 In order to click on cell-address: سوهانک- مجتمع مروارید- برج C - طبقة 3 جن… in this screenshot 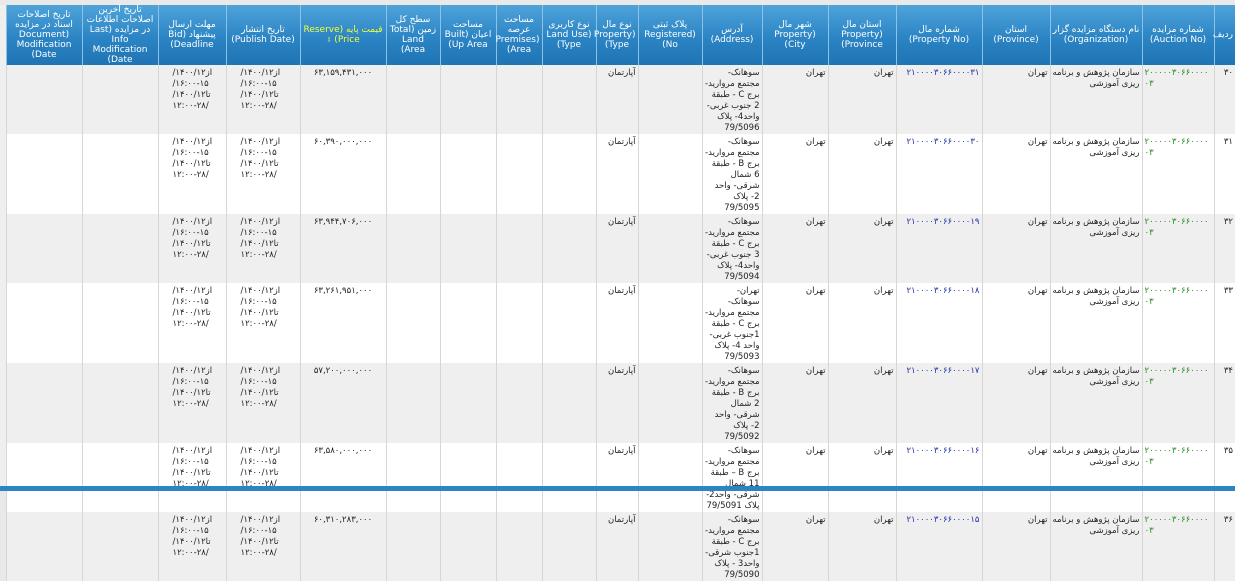, I will do `click(732, 248)`.